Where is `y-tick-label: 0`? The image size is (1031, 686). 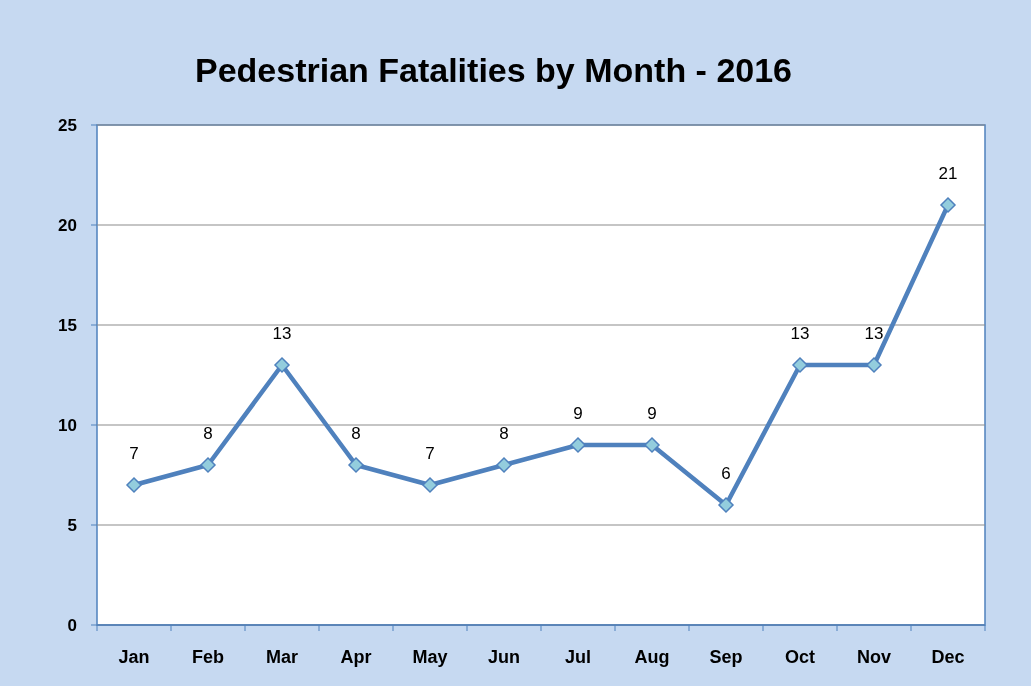 y-tick-label: 0 is located at coordinates (72, 625).